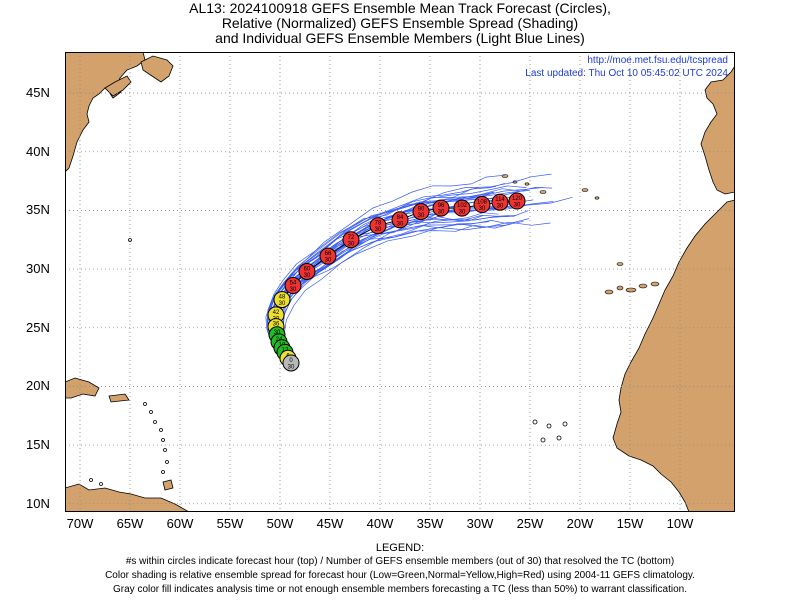  What do you see at coordinates (680, 523) in the screenshot?
I see `x-tick-label: 10W` at bounding box center [680, 523].